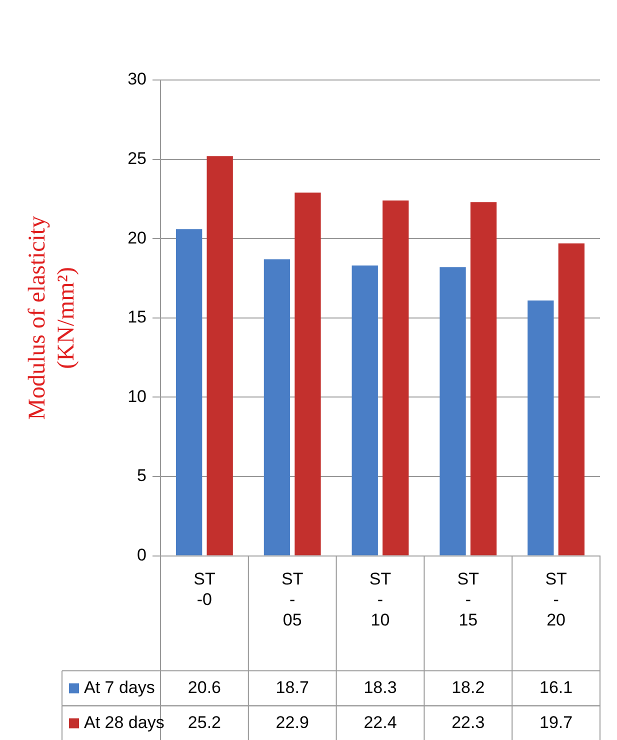 This screenshot has height=740, width=617. What do you see at coordinates (380, 722) in the screenshot?
I see `data-label: 22.4` at bounding box center [380, 722].